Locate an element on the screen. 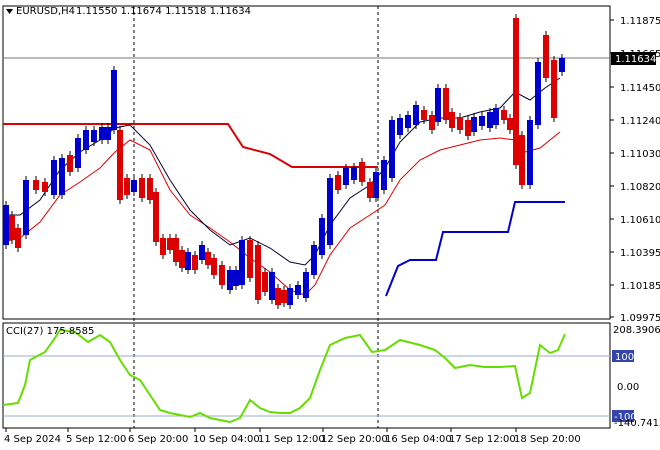 The width and height of the screenshot is (660, 450). cci-min-label: -140.7412 is located at coordinates (637, 423).